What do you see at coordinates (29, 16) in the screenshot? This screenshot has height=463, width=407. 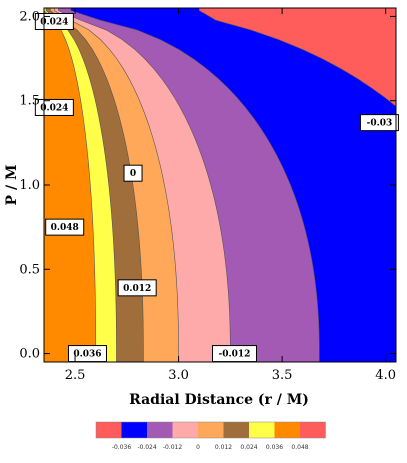 I see `y-tick-label: 2.0` at bounding box center [29, 16].